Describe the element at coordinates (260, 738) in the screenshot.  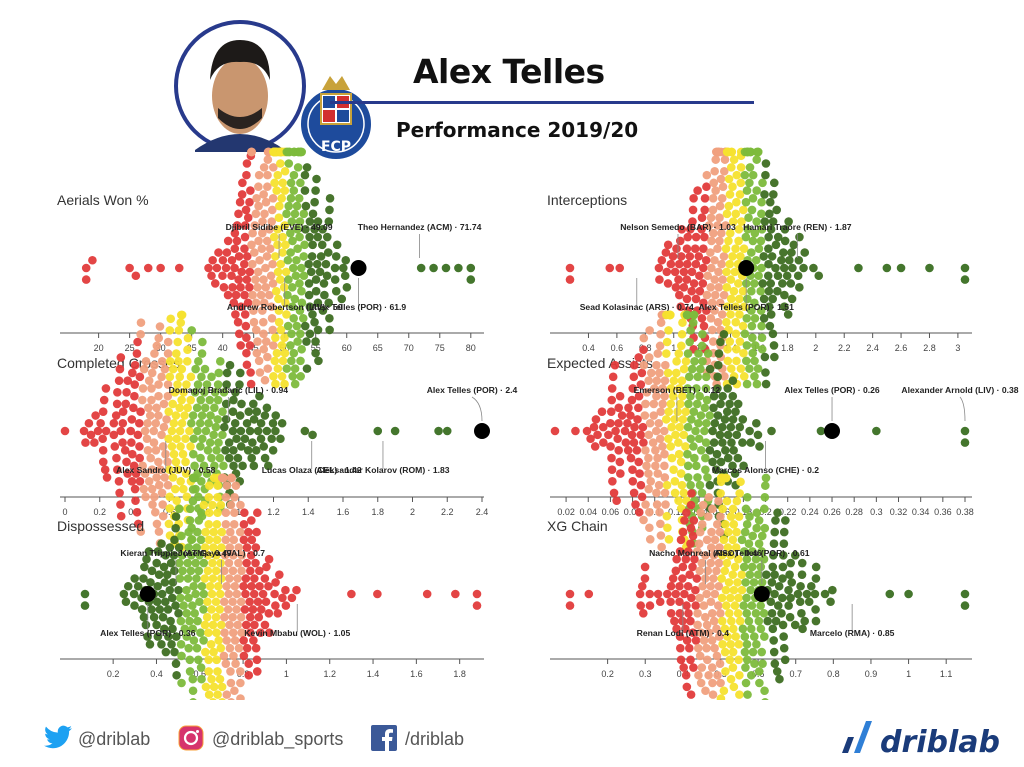
I see `instagram-handle: @driblab_sports` at that location.